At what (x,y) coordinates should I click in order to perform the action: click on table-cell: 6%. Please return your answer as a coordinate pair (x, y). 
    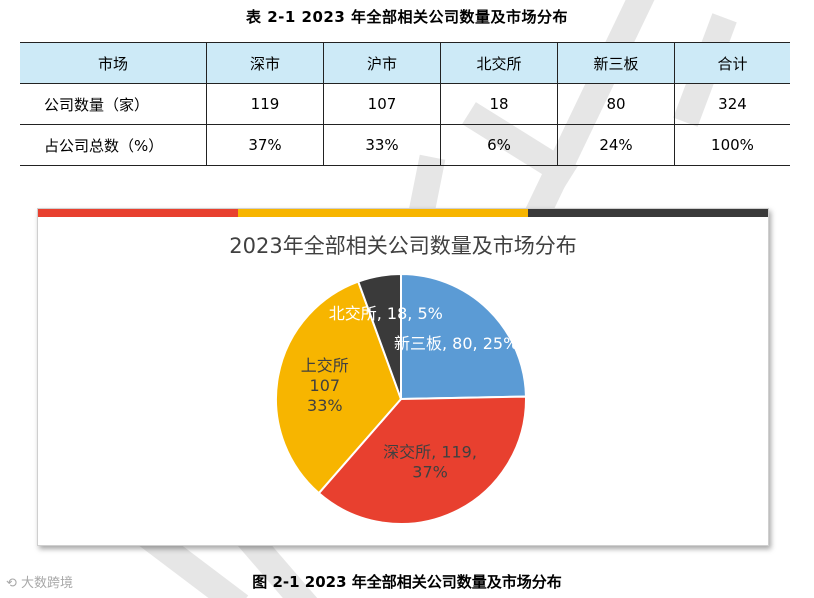
    Looking at the image, I should click on (499, 145).